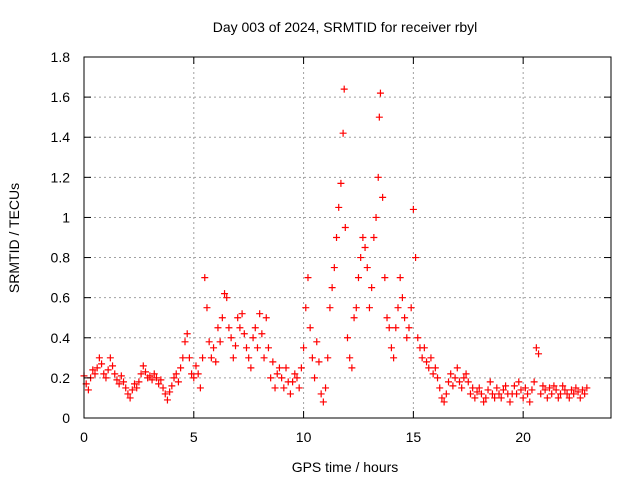 The width and height of the screenshot is (640, 480). I want to click on y-tick-label: 1, so click(66, 217).